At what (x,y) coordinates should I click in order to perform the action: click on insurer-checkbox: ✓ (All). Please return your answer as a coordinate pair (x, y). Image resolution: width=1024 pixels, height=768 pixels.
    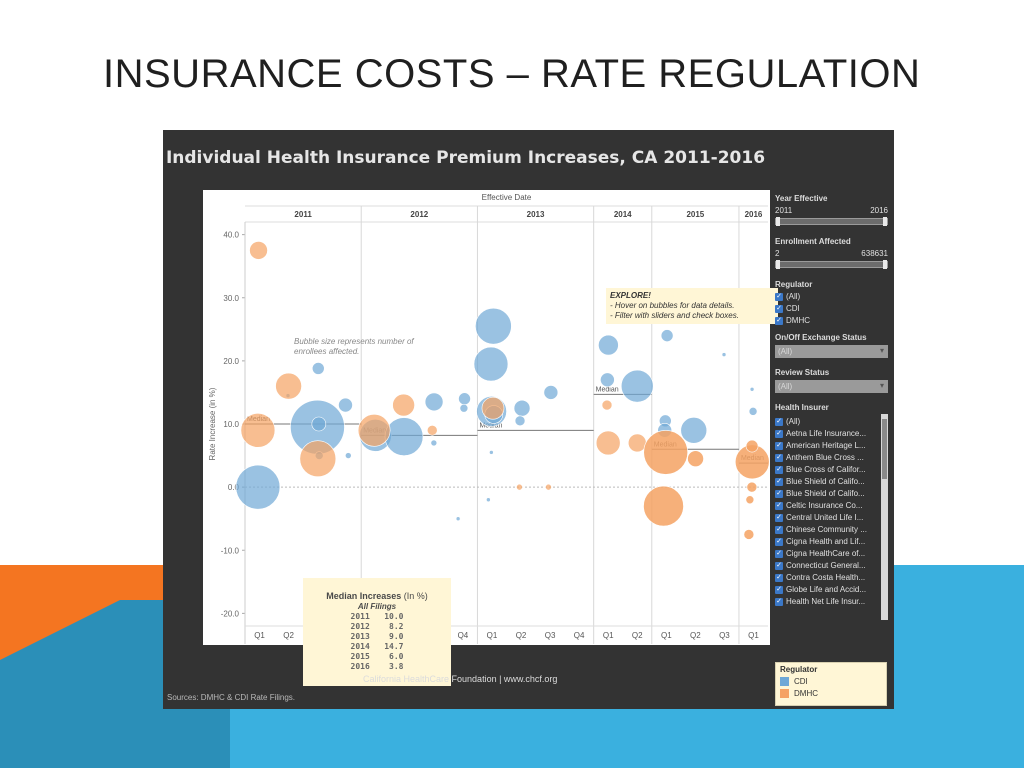
    Looking at the image, I should click on (827, 421).